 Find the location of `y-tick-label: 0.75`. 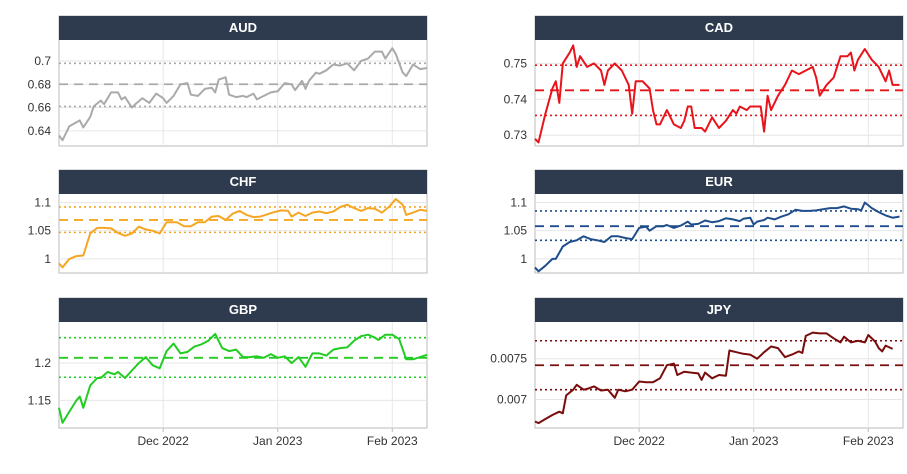

y-tick-label: 0.75 is located at coordinates (516, 63).